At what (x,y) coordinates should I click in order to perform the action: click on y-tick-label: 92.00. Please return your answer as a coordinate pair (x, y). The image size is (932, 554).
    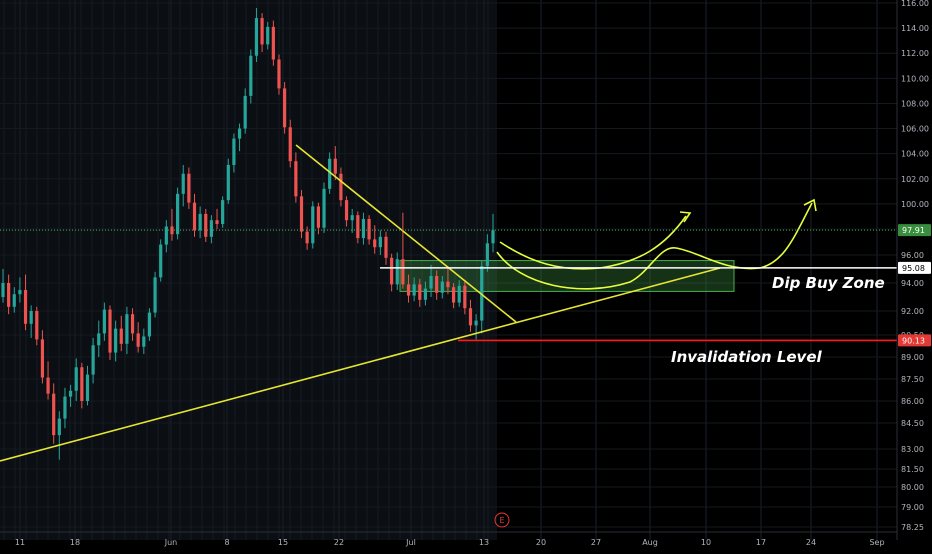
    Looking at the image, I should click on (912, 311).